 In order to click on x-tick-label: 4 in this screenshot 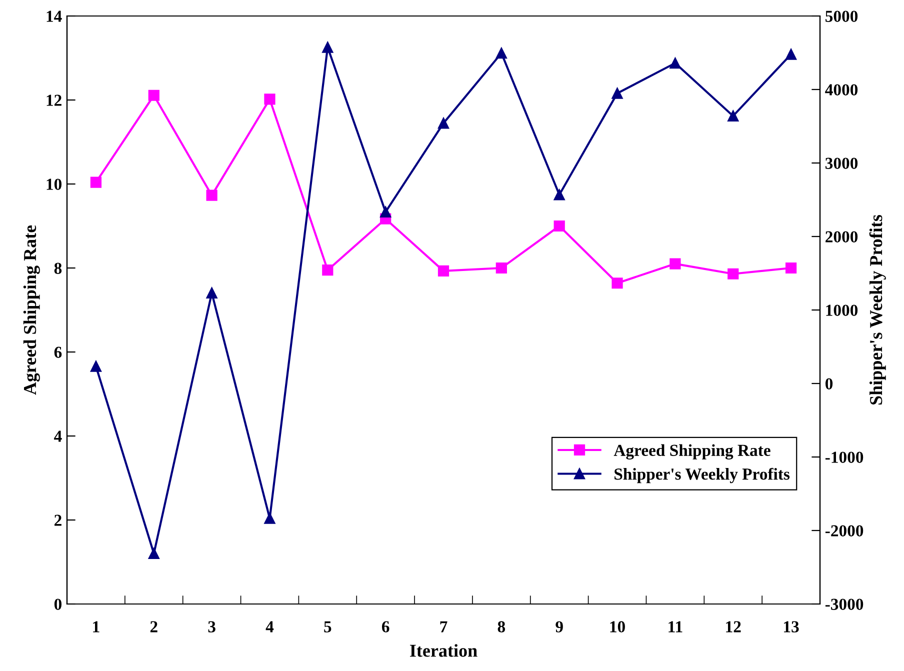, I will do `click(270, 626)`.